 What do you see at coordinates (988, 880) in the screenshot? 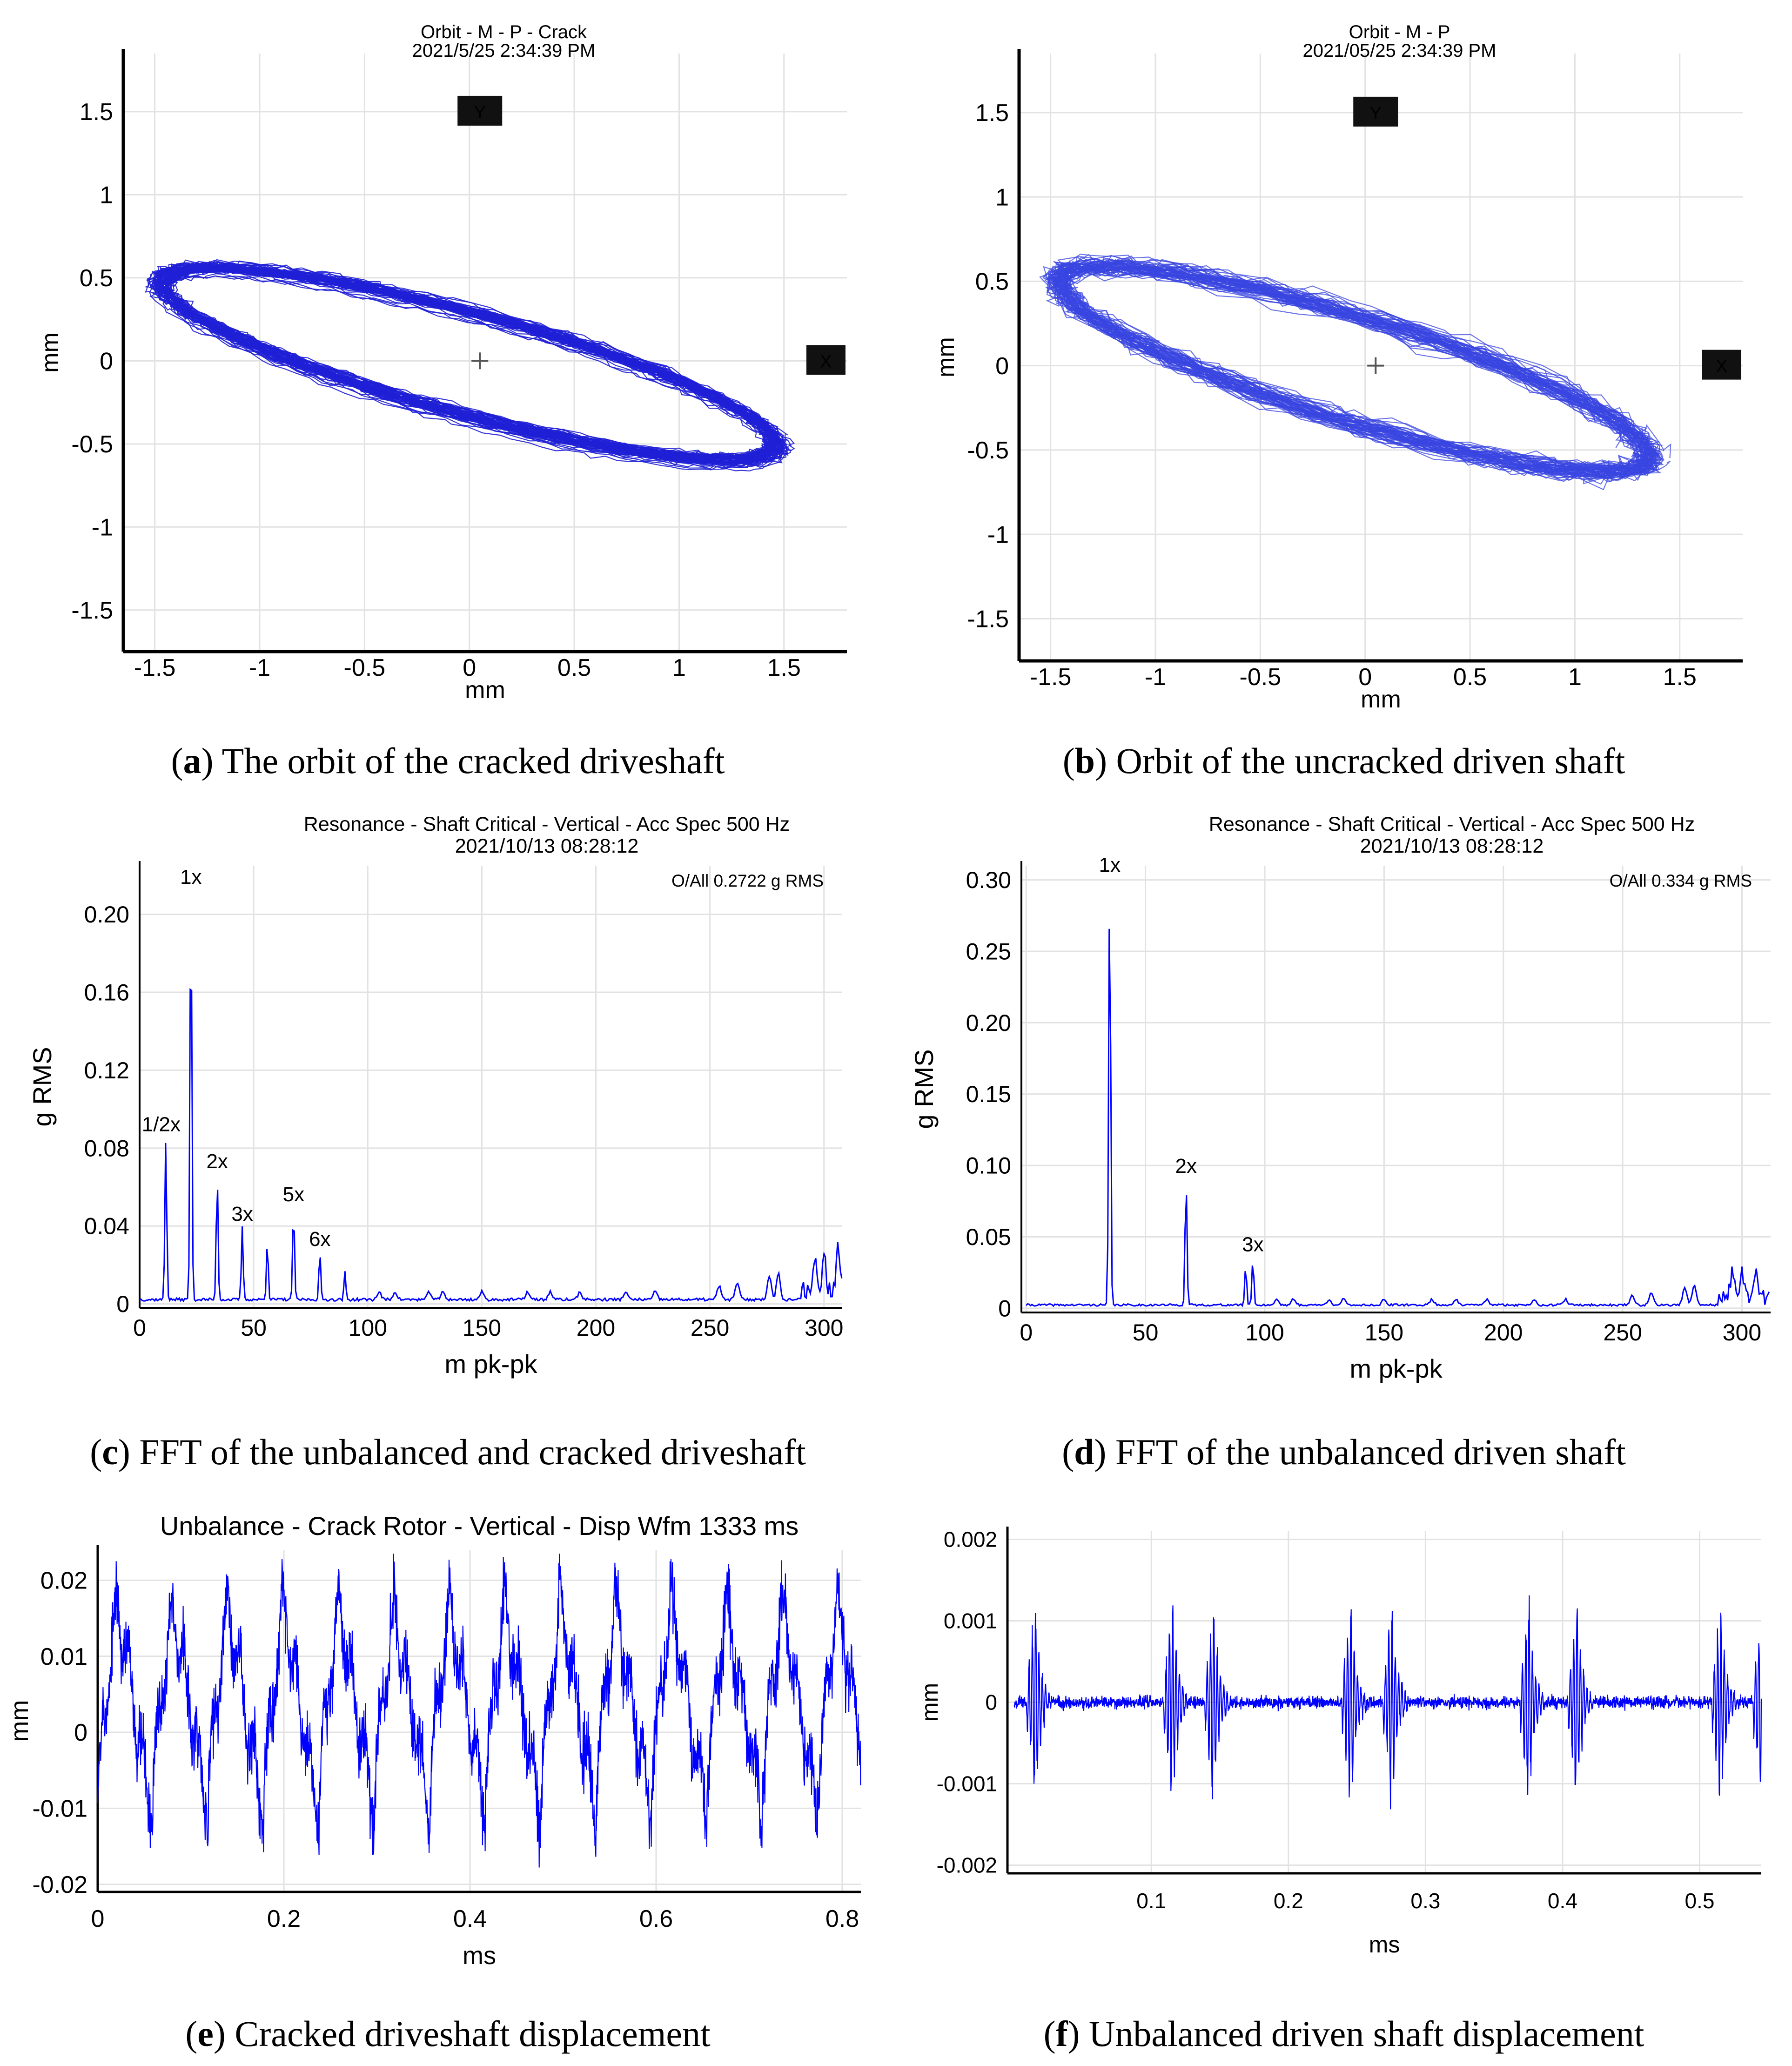
I see `y-tick-label: 0.30` at bounding box center [988, 880].